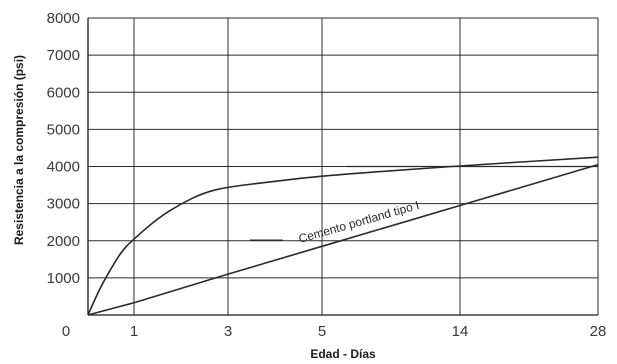 The height and width of the screenshot is (364, 617). What do you see at coordinates (19, 150) in the screenshot?
I see `y-axis-label: Resistencia a la compresión (psi)` at bounding box center [19, 150].